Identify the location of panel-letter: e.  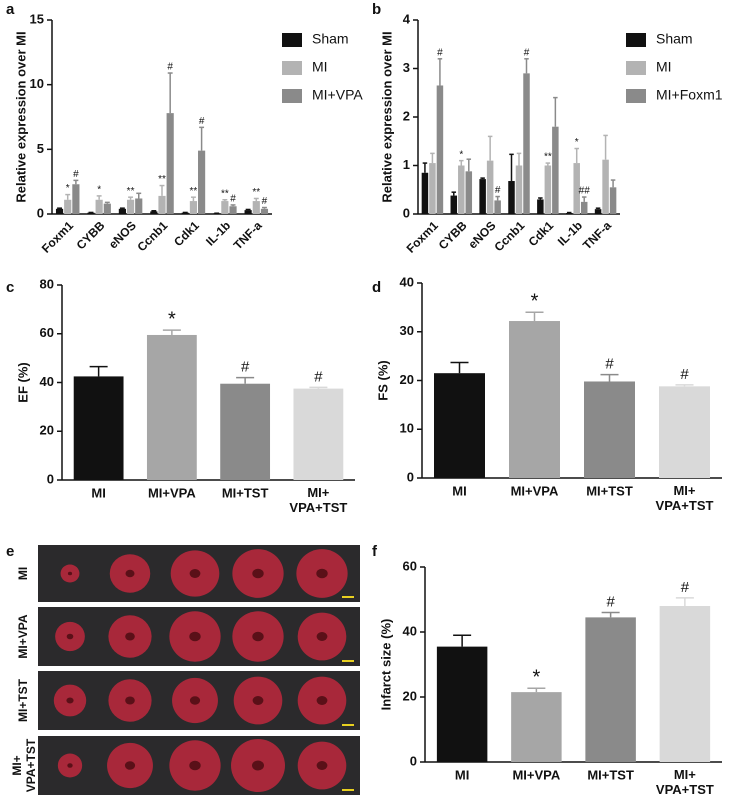
(10, 551).